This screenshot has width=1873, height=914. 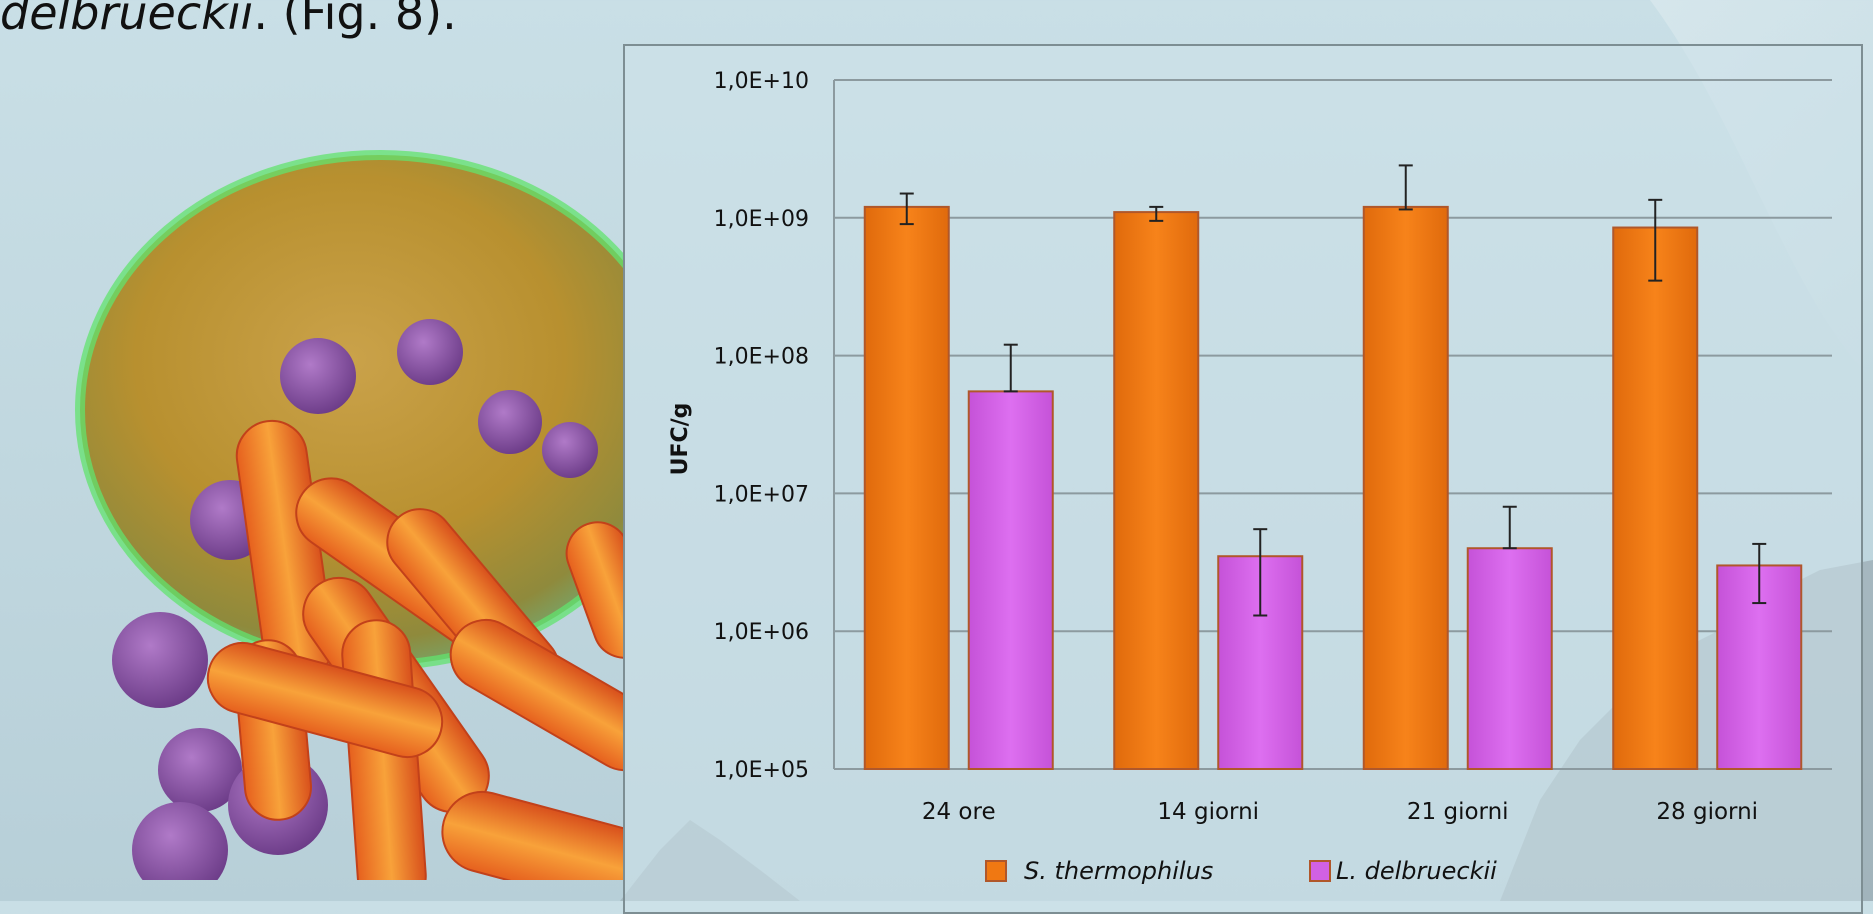 I want to click on y-tick-label: 1,0E+10, so click(x=761, y=81).